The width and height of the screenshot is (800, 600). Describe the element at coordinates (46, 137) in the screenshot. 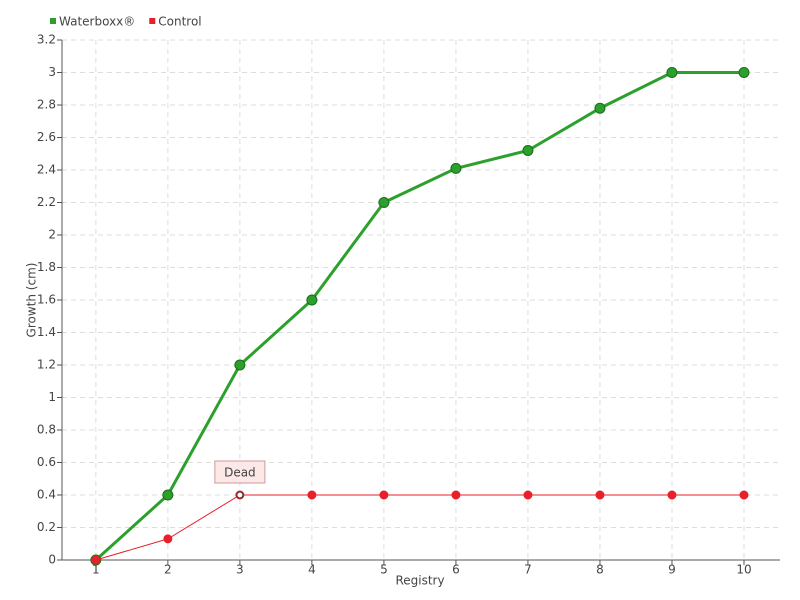

I see `y-tick-label: 2.6` at that location.